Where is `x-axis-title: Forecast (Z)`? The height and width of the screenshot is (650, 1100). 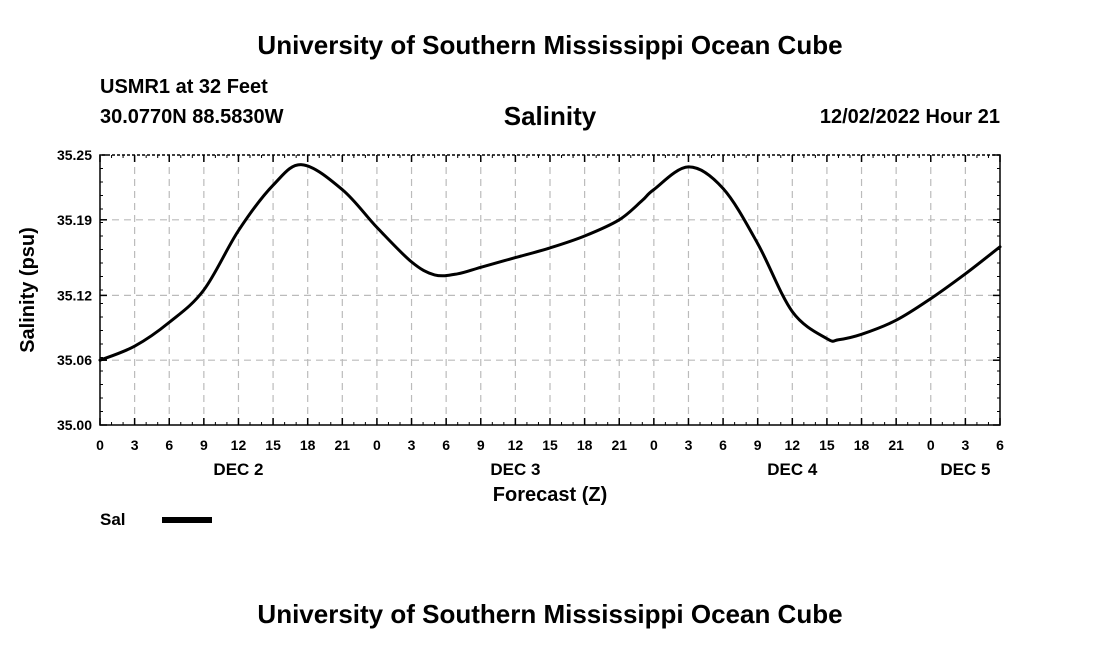
x-axis-title: Forecast (Z) is located at coordinates (550, 495).